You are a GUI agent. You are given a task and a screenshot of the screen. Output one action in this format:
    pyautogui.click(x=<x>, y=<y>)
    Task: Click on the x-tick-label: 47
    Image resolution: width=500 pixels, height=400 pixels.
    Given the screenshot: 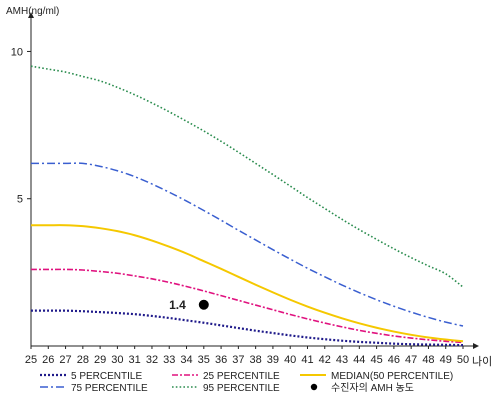 What is the action you would take?
    pyautogui.click(x=411, y=360)
    